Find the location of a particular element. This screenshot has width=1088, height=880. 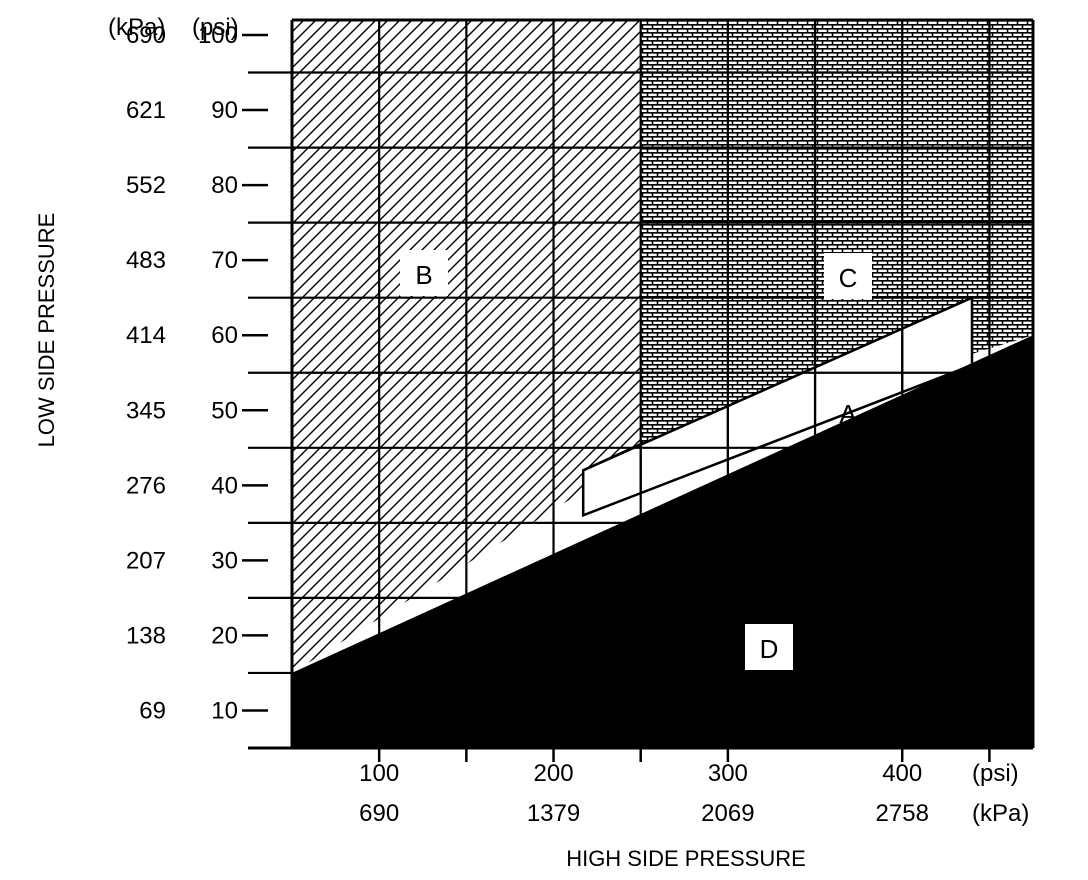

y-tick-label-psi: 40 is located at coordinates (224, 485).